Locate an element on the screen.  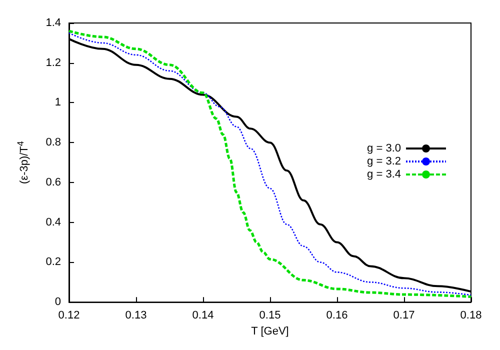
y-axis-title: (ε-3p)/T4 is located at coordinates (23, 162).